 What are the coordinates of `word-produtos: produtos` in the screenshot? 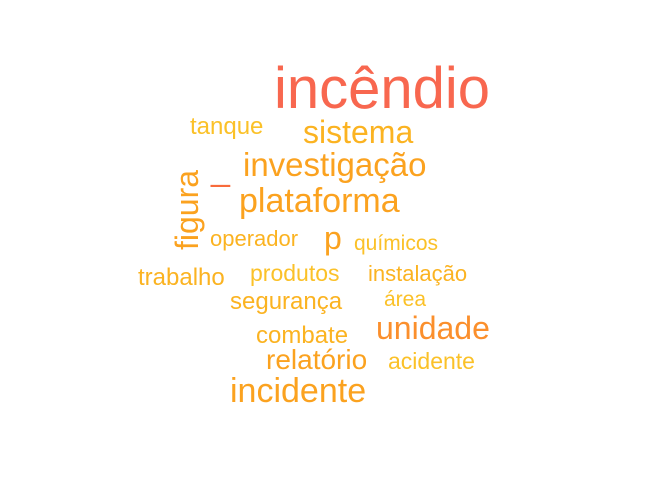 It's located at (295, 273).